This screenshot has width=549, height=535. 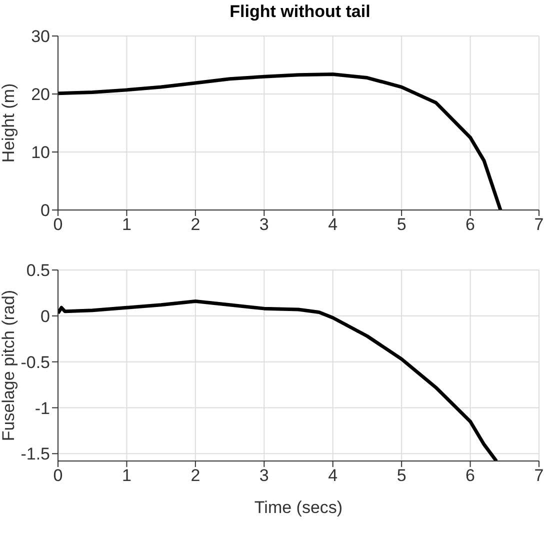 I want to click on y-axis-title: Fuselage pitch (rad), so click(x=9, y=366).